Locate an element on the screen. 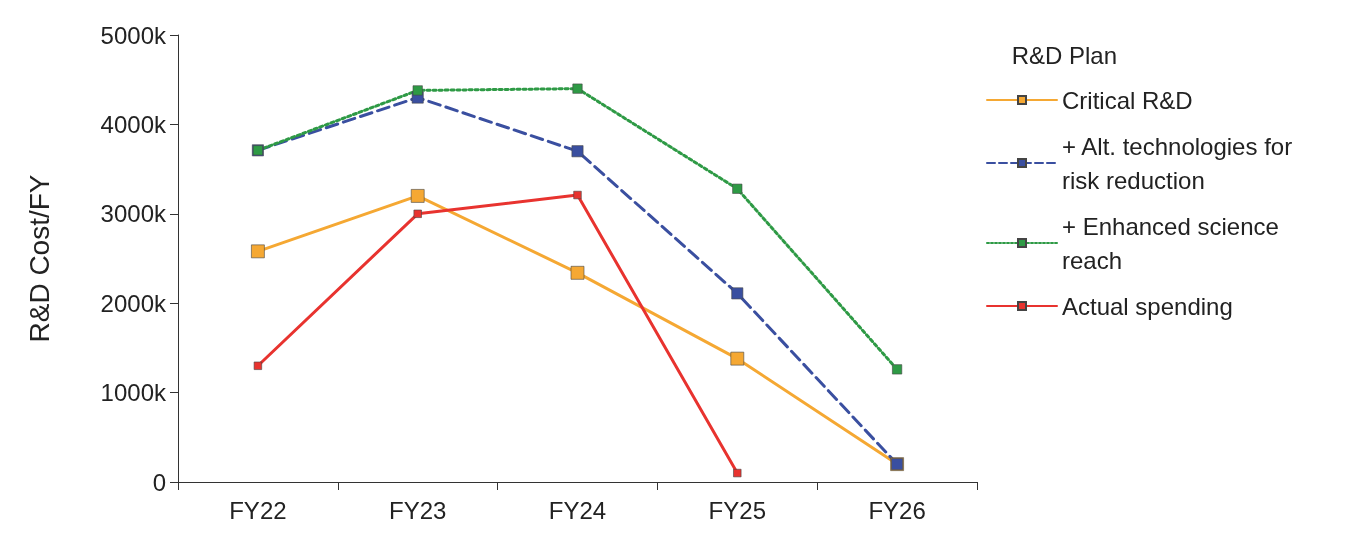 The height and width of the screenshot is (534, 1345). legend-label: Actual spending is located at coordinates (1147, 306).